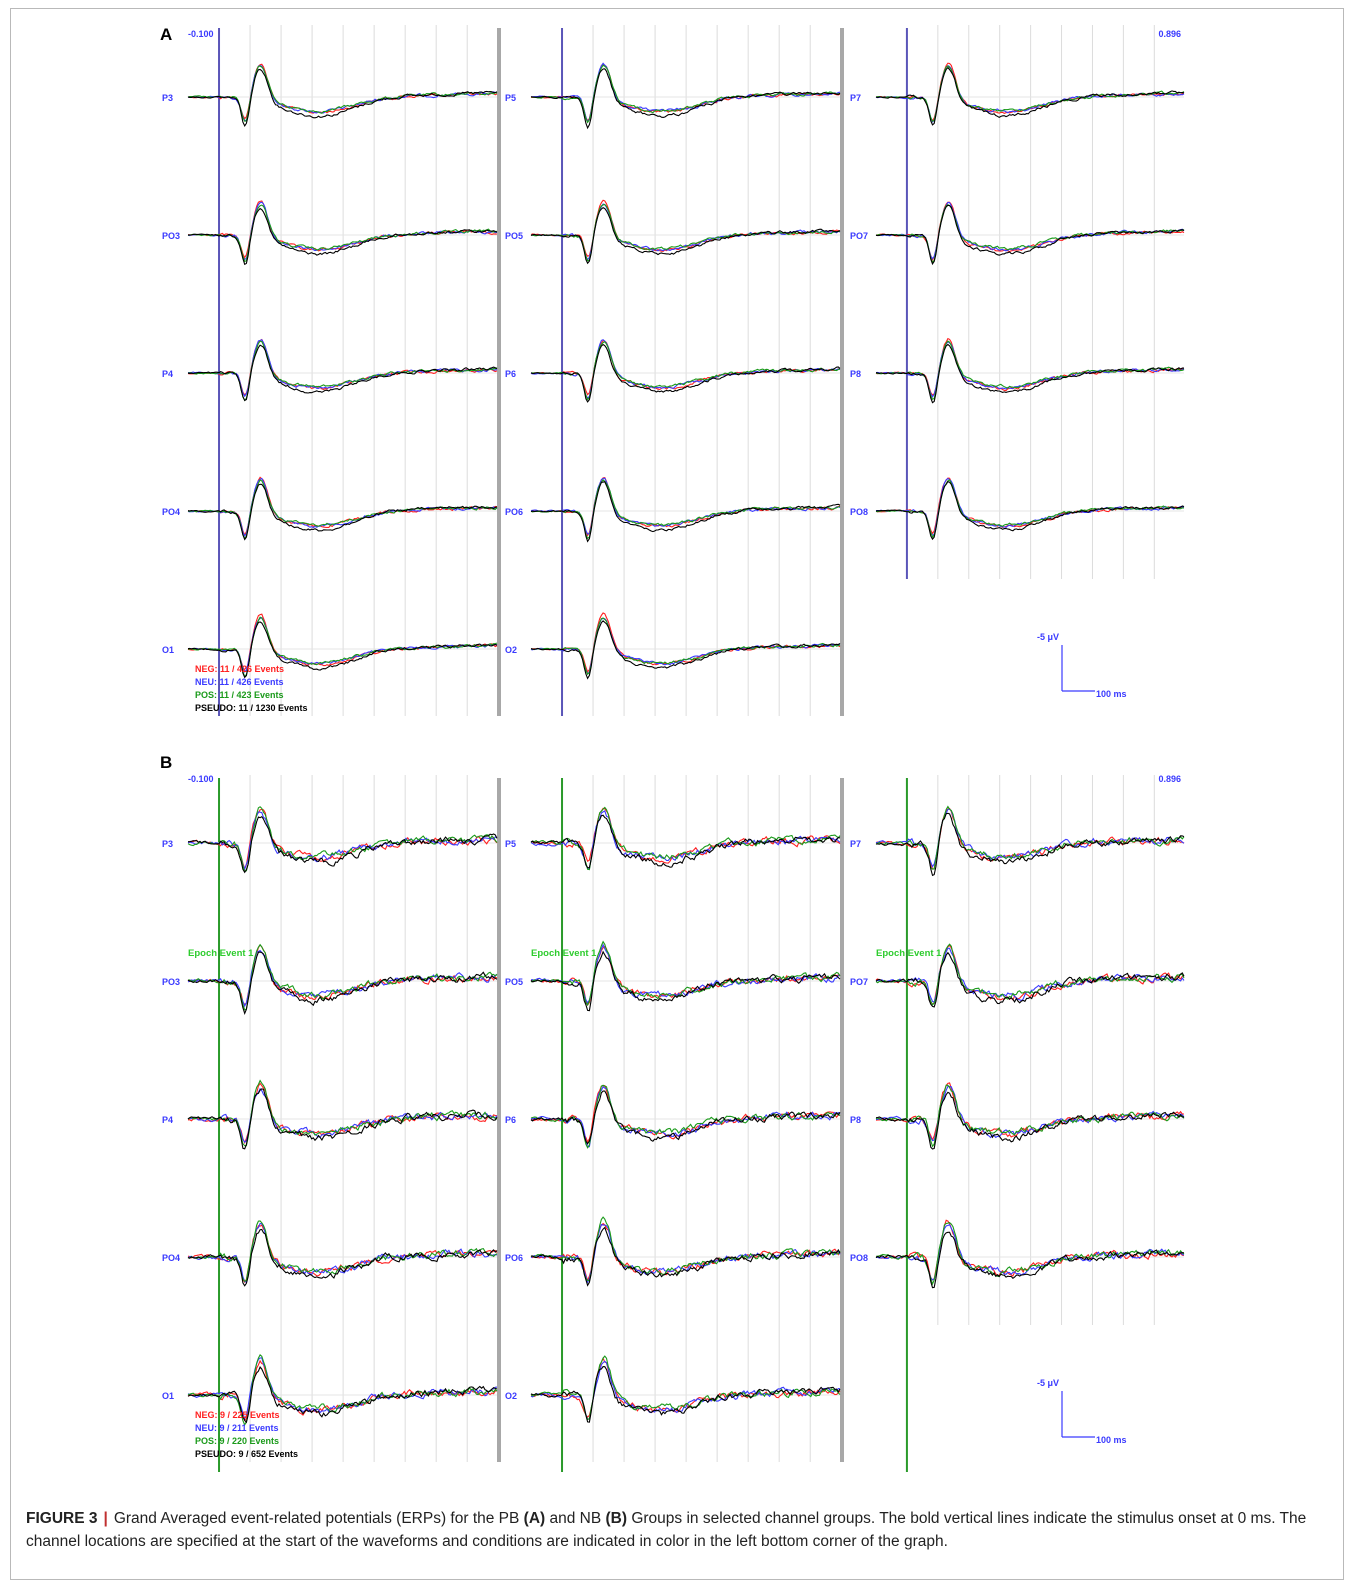 The height and width of the screenshot is (1587, 1356). I want to click on panel-a-column-2: P5 PO5 P6 PO6 O2, so click(674, 370).